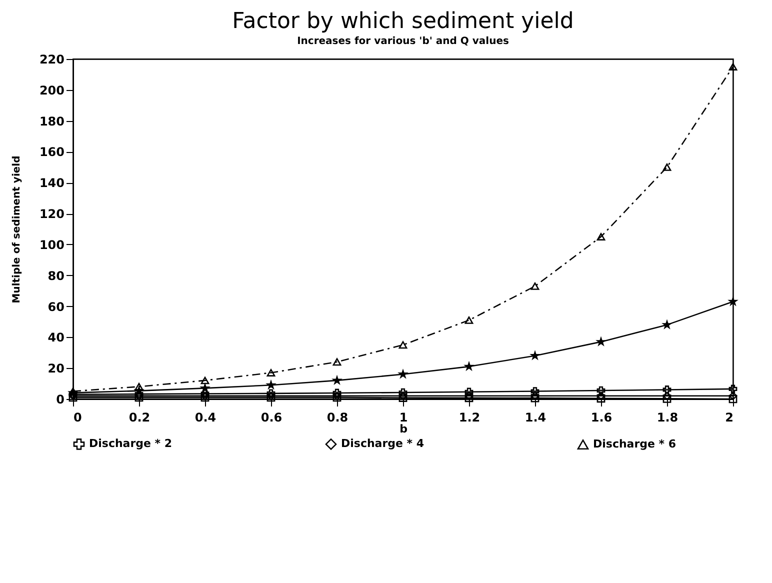  I want to click on x-tick-label: 1.6, so click(601, 417).